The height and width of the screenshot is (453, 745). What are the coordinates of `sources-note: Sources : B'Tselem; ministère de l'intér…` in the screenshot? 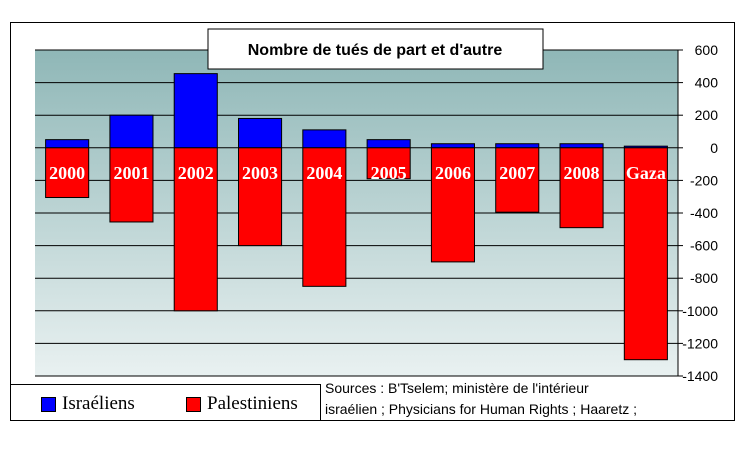 It's located at (490, 399).